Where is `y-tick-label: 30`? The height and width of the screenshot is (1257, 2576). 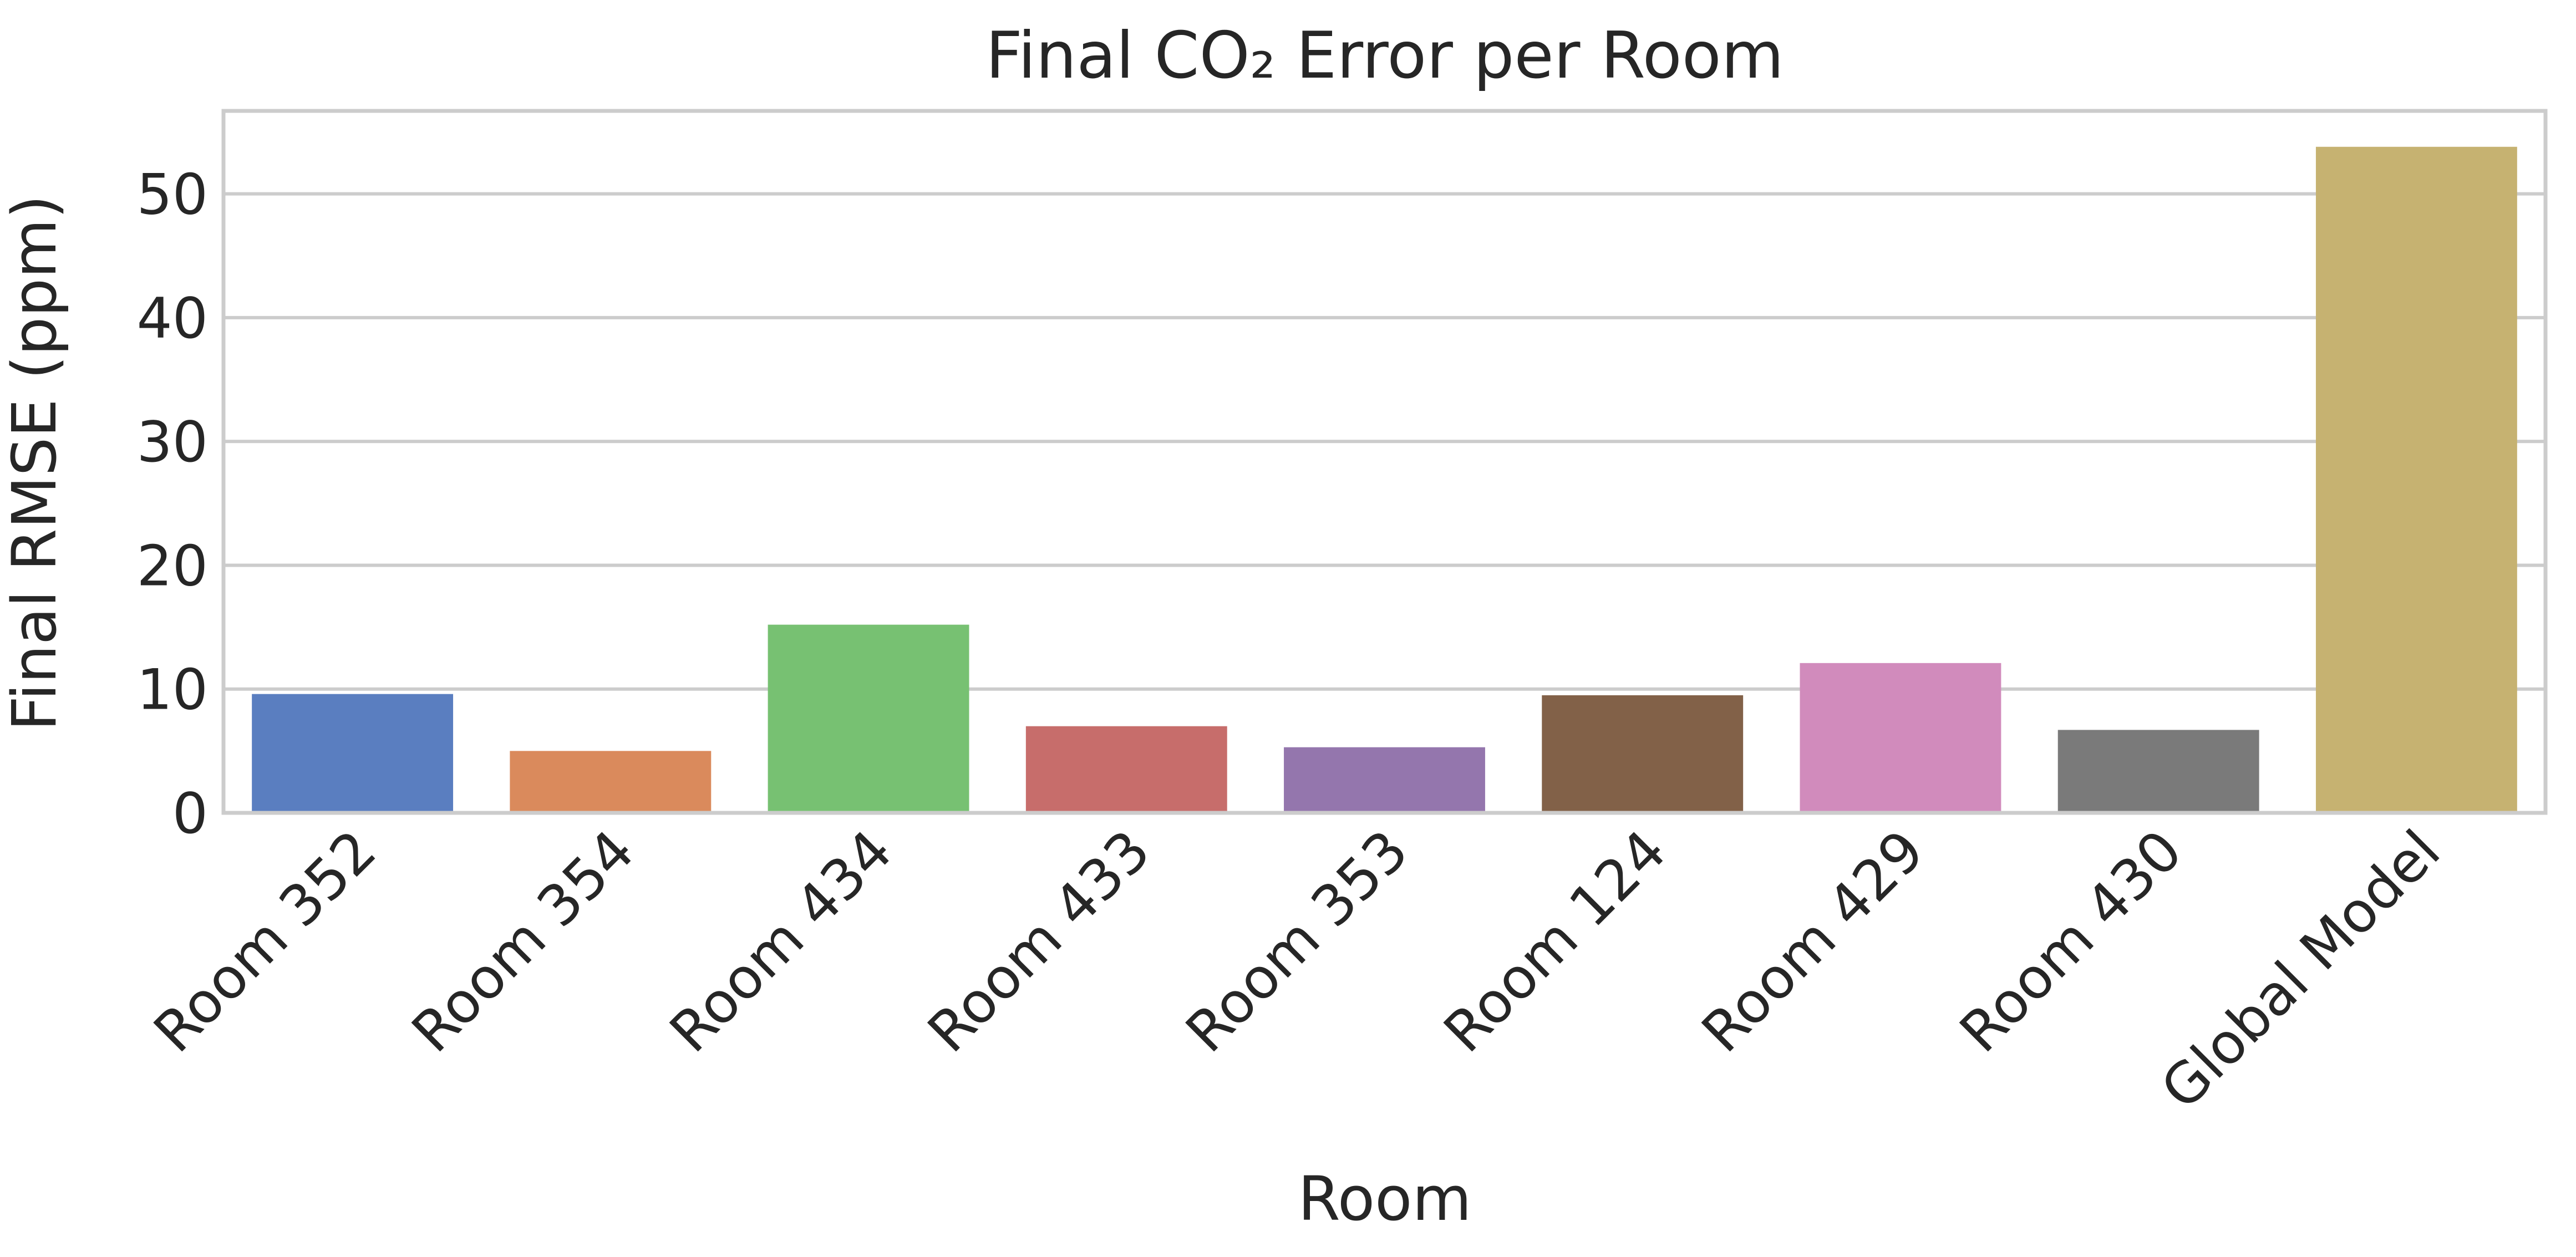 y-tick-label: 30 is located at coordinates (172, 442).